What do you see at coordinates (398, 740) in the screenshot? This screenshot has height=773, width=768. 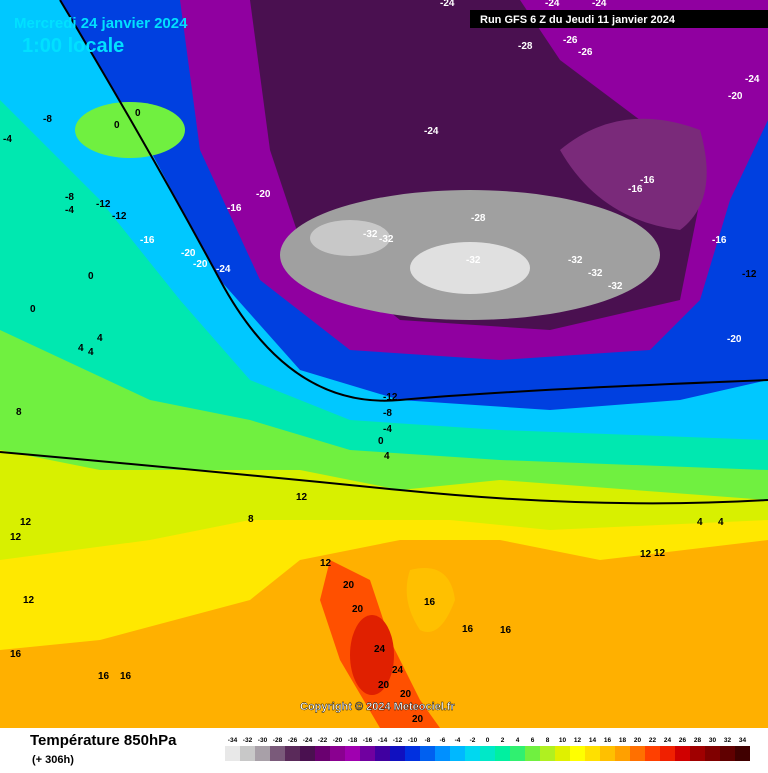 I see `scale-label: -12` at bounding box center [398, 740].